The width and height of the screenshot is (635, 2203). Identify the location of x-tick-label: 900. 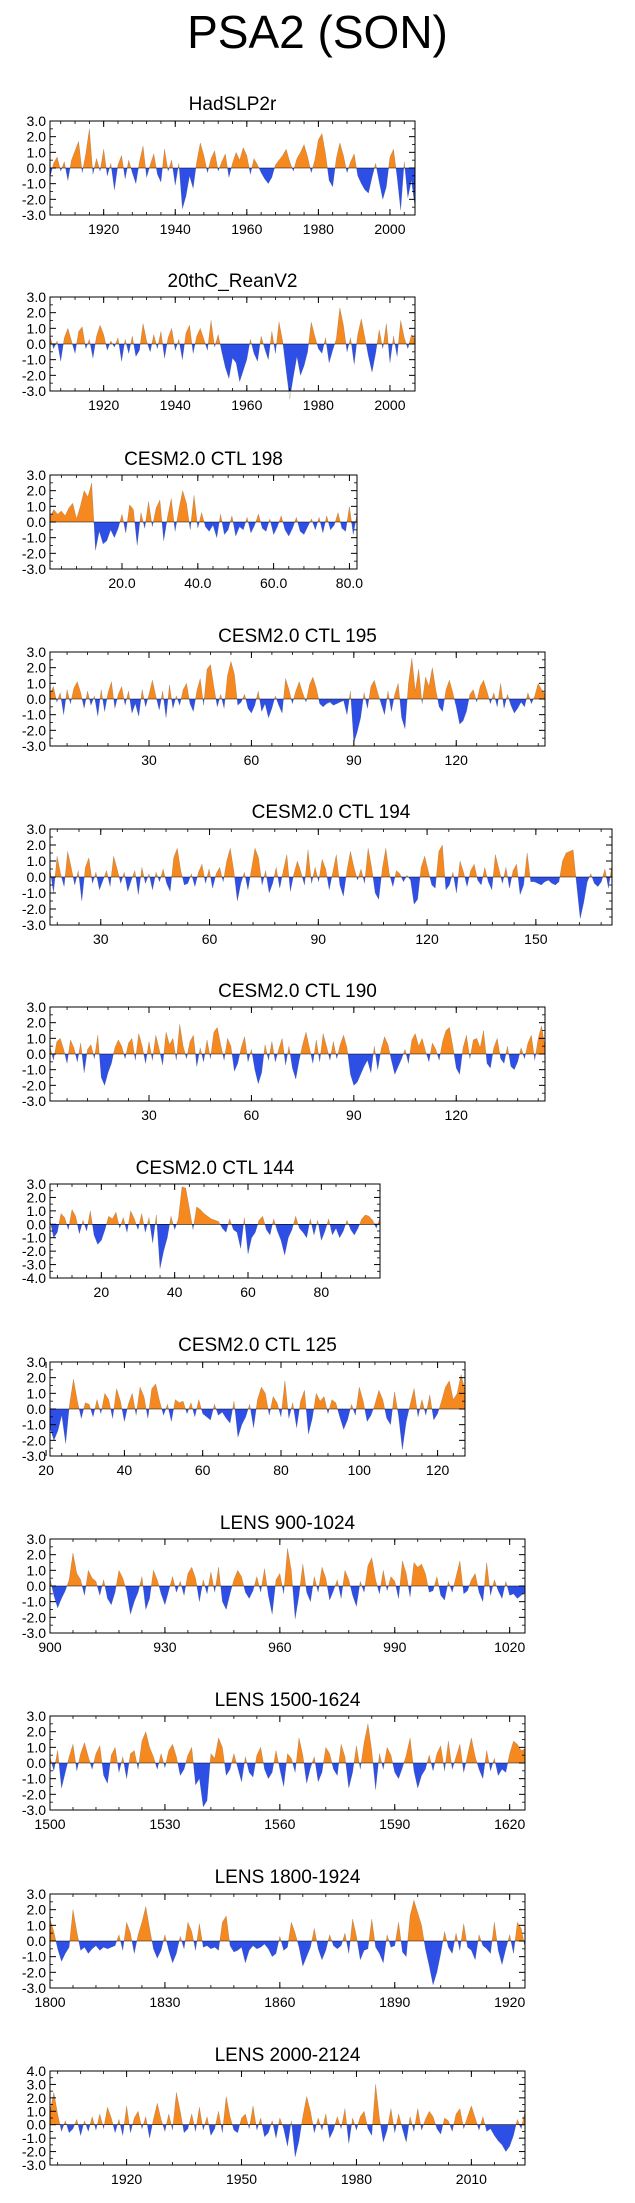
(50, 1647).